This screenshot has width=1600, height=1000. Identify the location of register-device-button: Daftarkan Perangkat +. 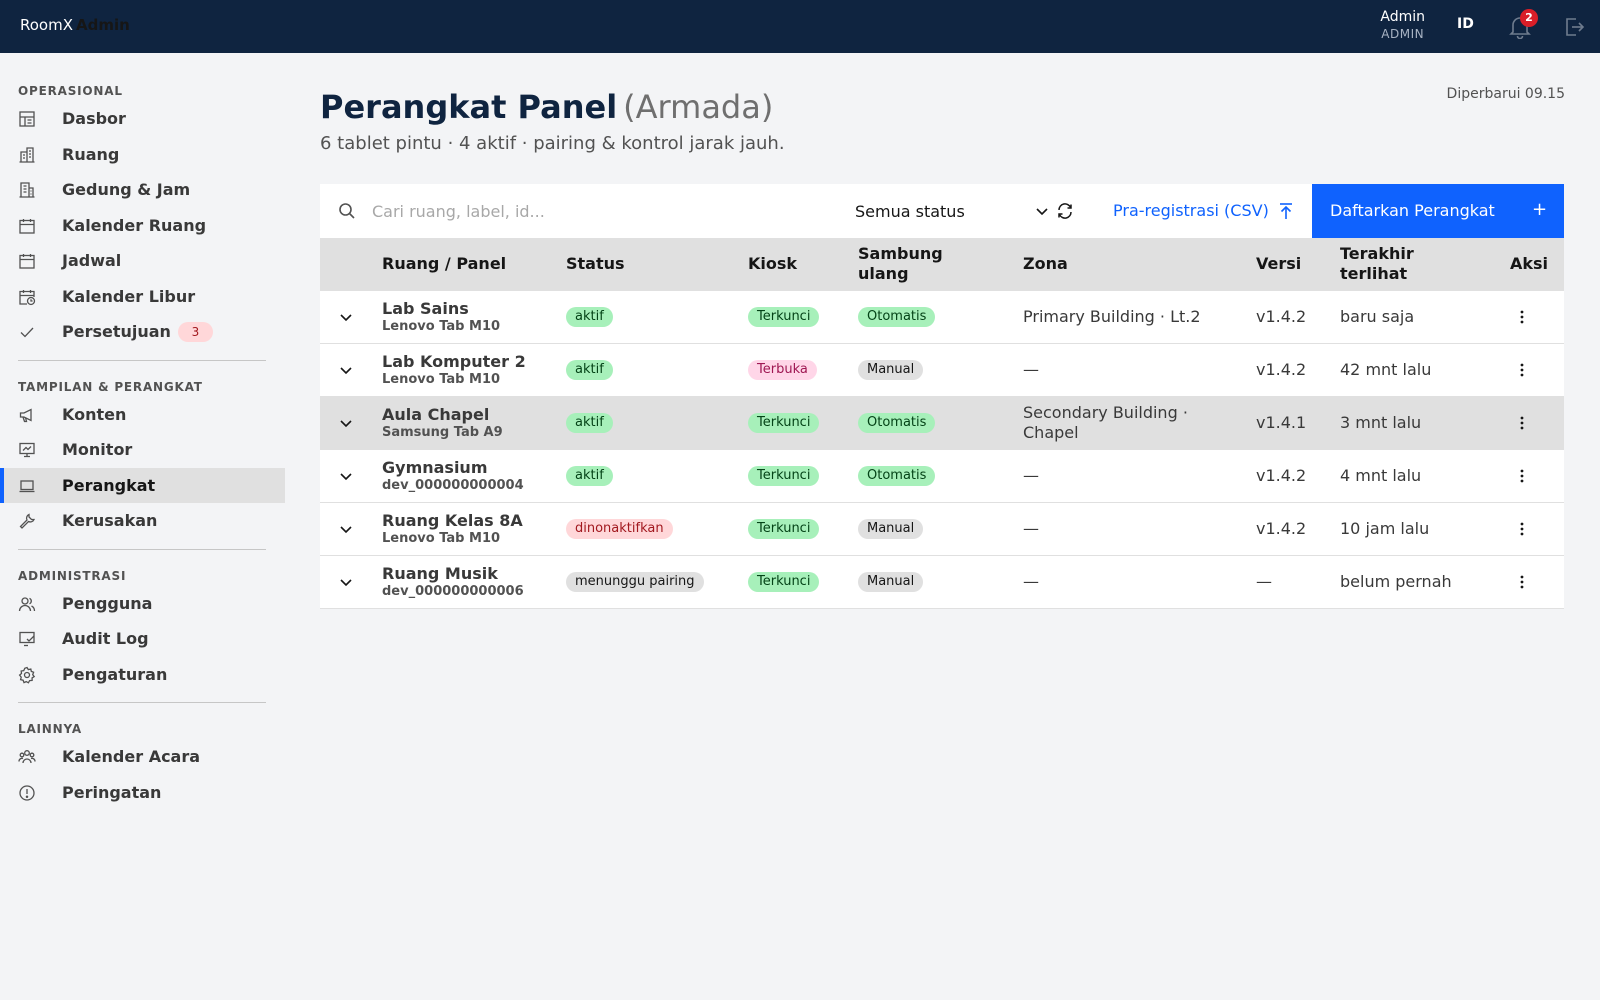
(1438, 211).